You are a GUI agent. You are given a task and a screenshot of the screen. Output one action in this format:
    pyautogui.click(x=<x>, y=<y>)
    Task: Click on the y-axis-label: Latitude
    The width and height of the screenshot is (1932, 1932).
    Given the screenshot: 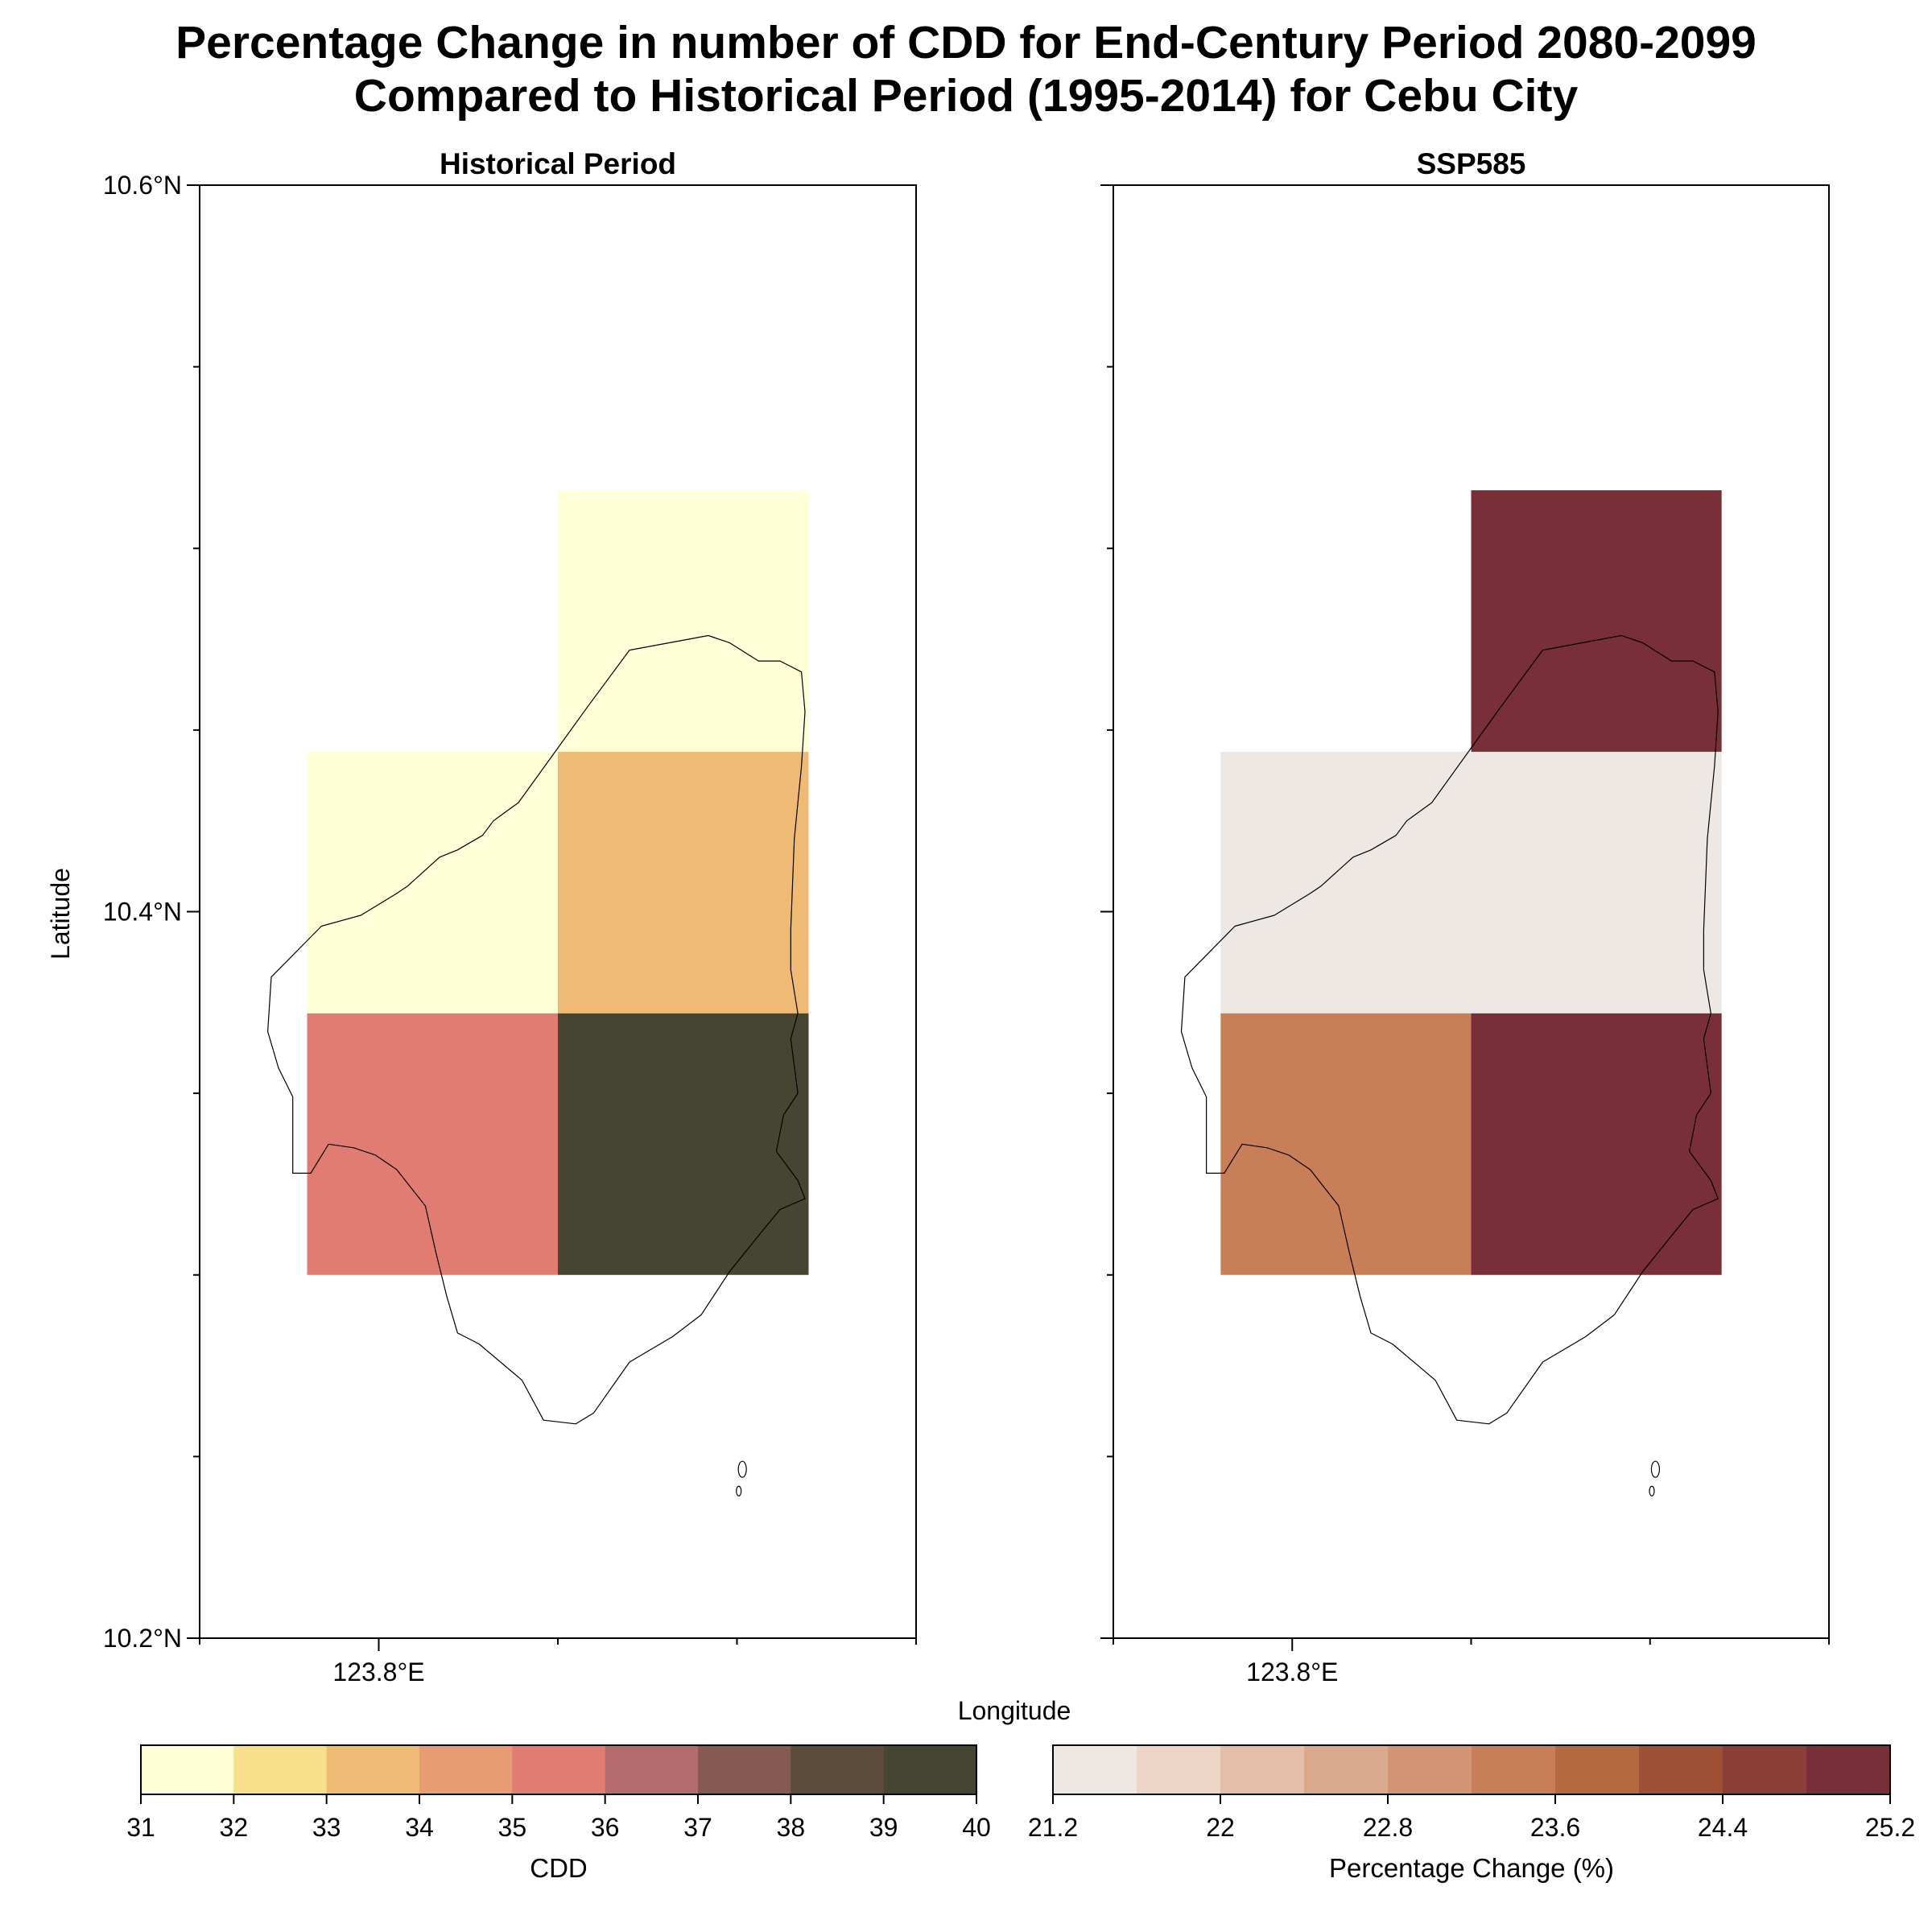 What is the action you would take?
    pyautogui.click(x=60, y=914)
    